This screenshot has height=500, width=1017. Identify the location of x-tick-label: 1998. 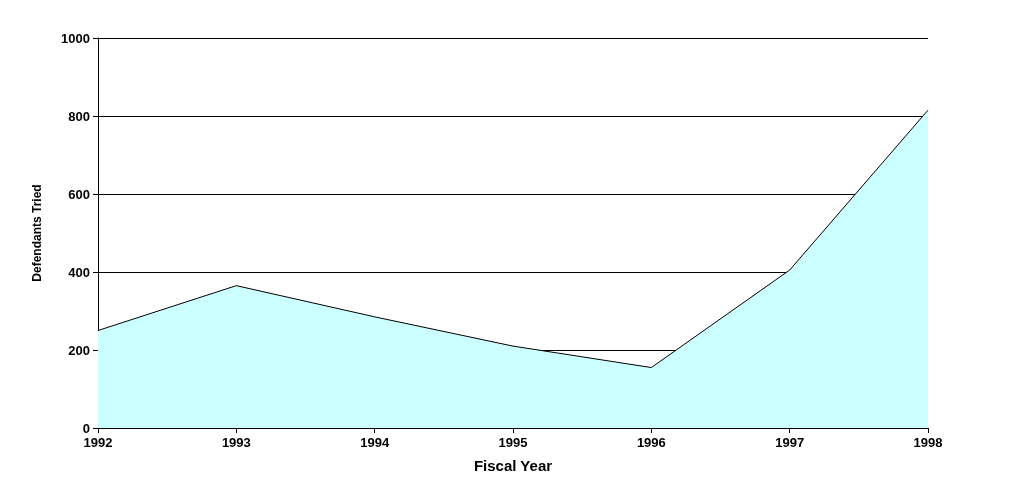
(928, 442).